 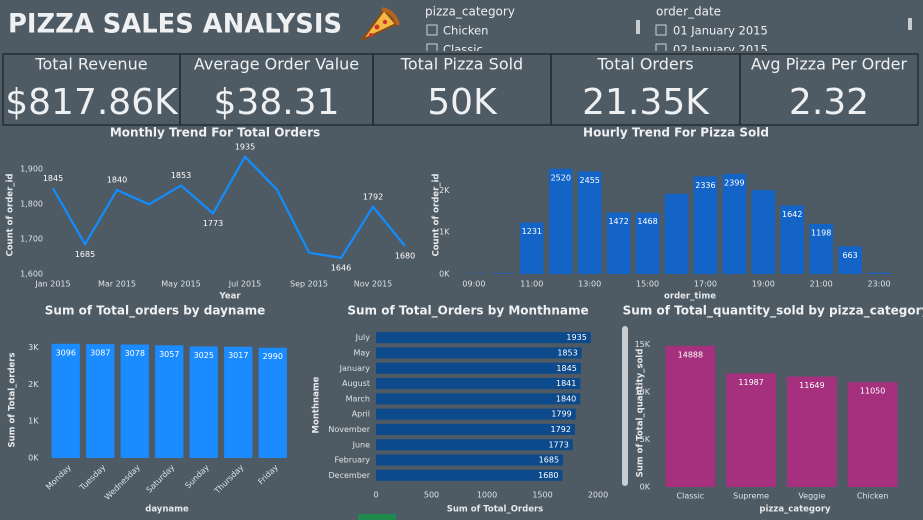 I want to click on y-tick-label: April, so click(x=361, y=414).